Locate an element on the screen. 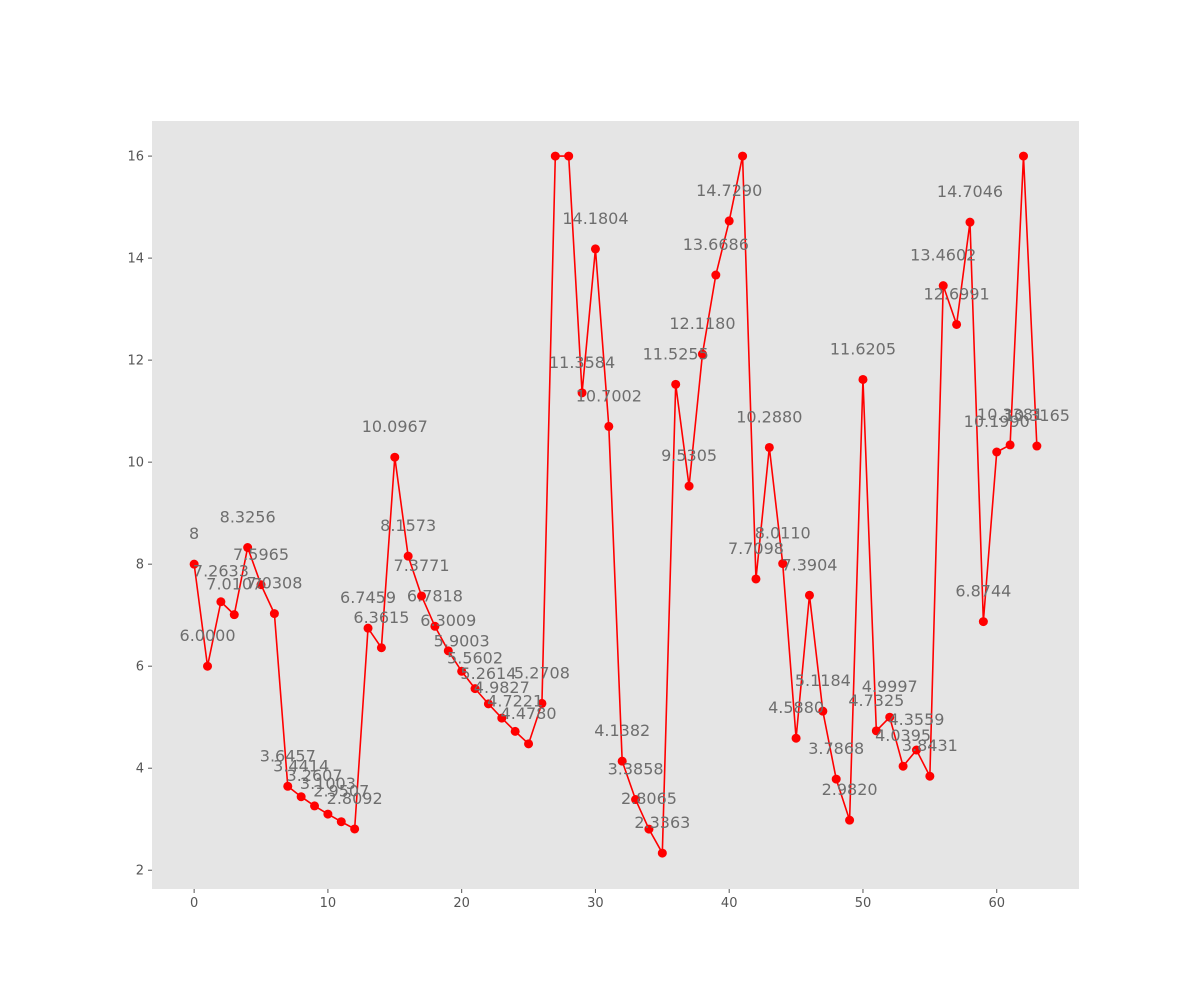 Image resolution: width=1200 pixels, height=1000 pixels. data-label: 7.5965 is located at coordinates (261, 554).